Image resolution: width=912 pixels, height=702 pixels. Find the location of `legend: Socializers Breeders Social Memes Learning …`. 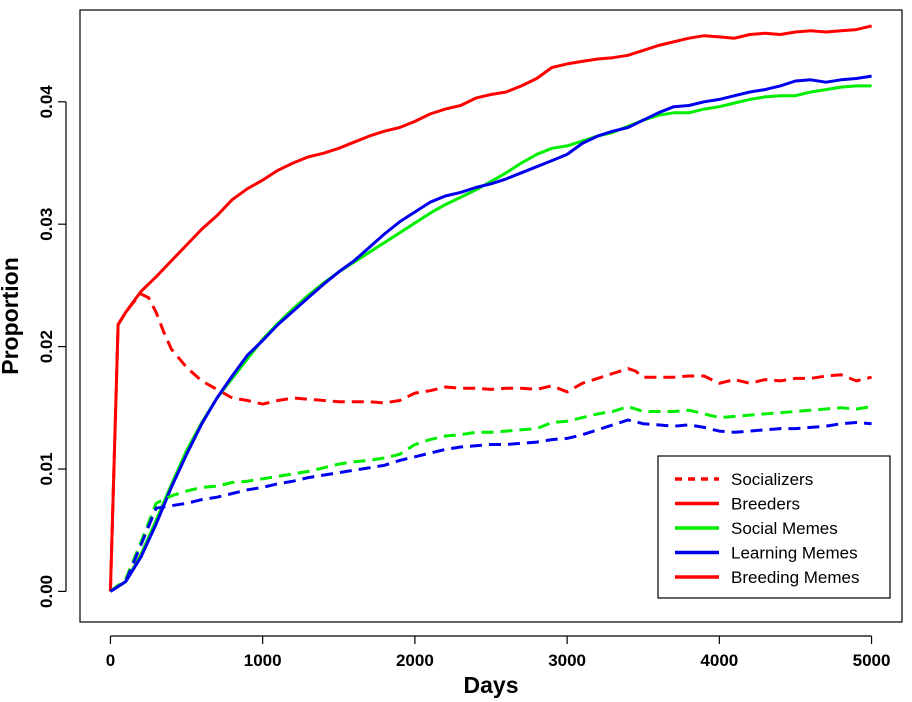

legend: Socializers Breeders Social Memes Learning … is located at coordinates (774, 527).